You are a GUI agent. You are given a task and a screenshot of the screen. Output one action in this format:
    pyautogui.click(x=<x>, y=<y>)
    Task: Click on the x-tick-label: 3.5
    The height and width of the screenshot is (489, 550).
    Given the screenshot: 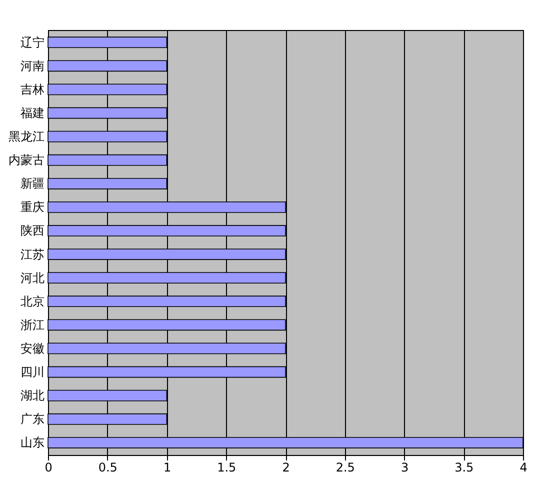 What is the action you would take?
    pyautogui.click(x=464, y=467)
    